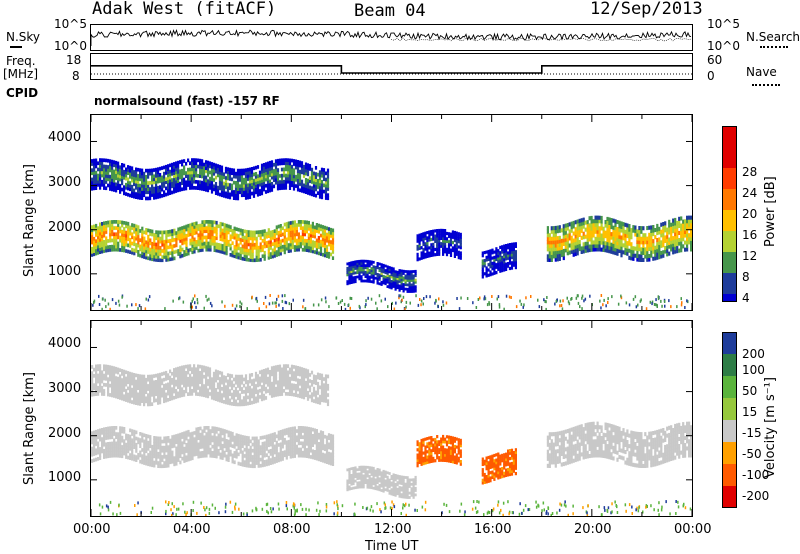 The image size is (800, 554). I want to click on nave-tick-high: 60, so click(715, 60).